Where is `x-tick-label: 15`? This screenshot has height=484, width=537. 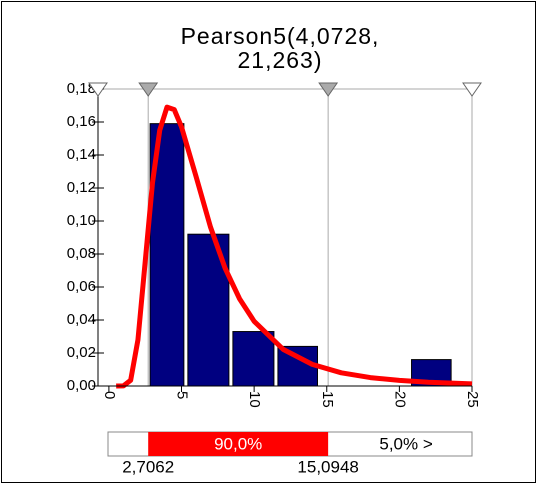
x-tick-label: 15 is located at coordinates (327, 399).